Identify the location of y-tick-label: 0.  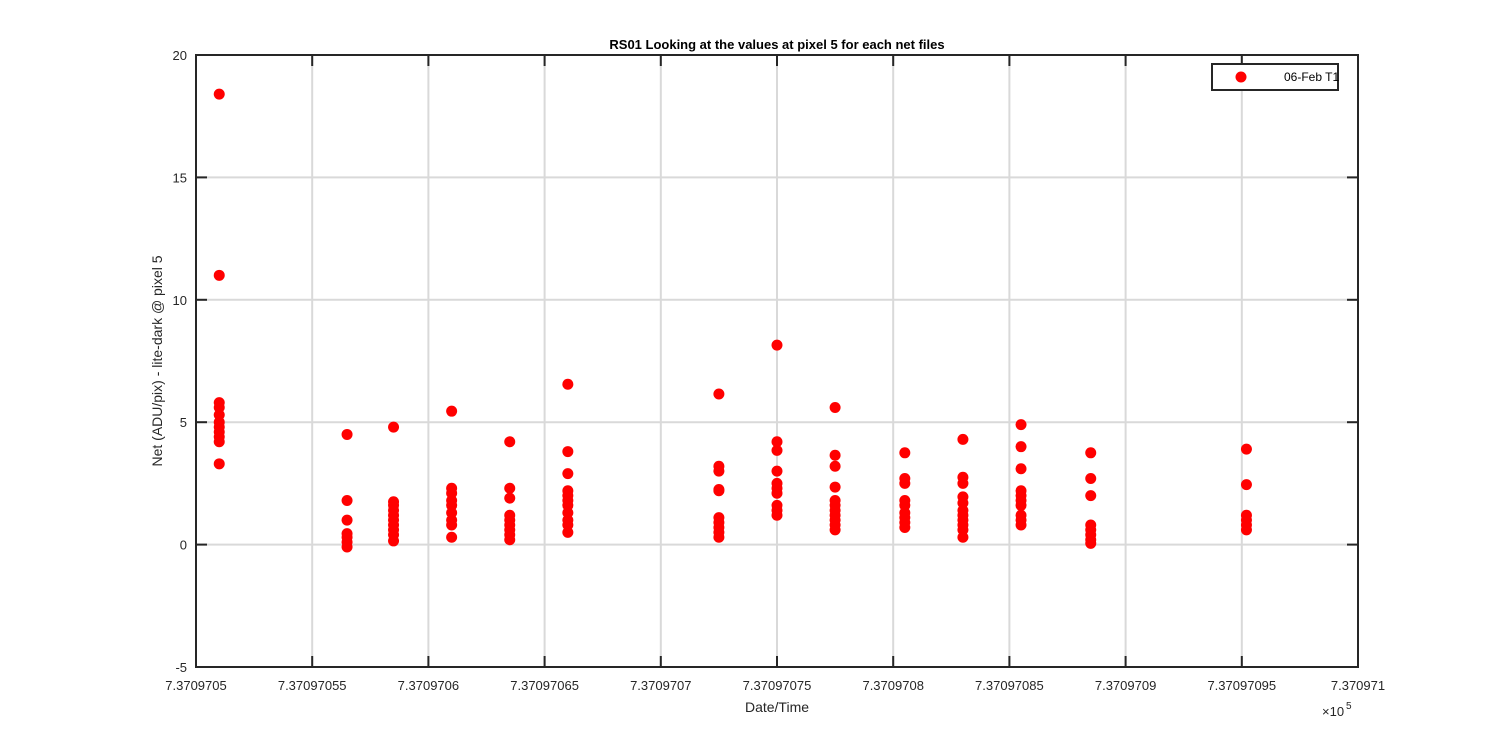
(183, 545).